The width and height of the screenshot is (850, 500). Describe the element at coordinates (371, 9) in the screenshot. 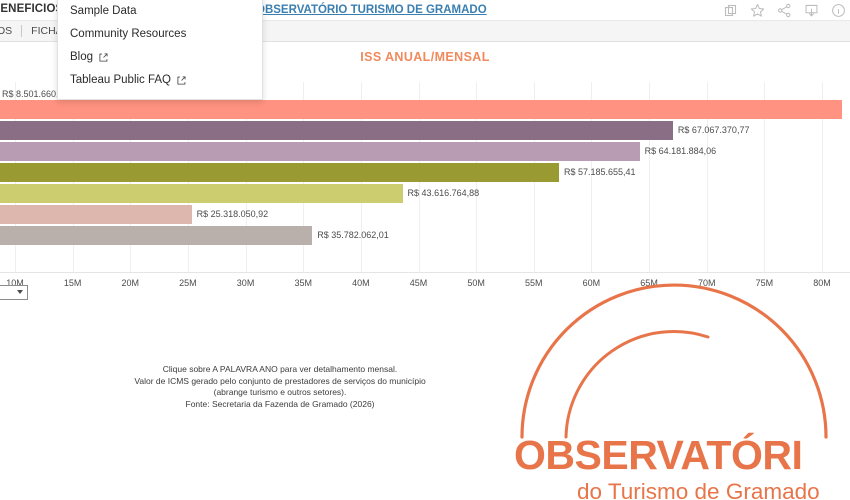

I see `author-link: OBSERVATÓRIO TURISMO DE GRAMADO` at that location.